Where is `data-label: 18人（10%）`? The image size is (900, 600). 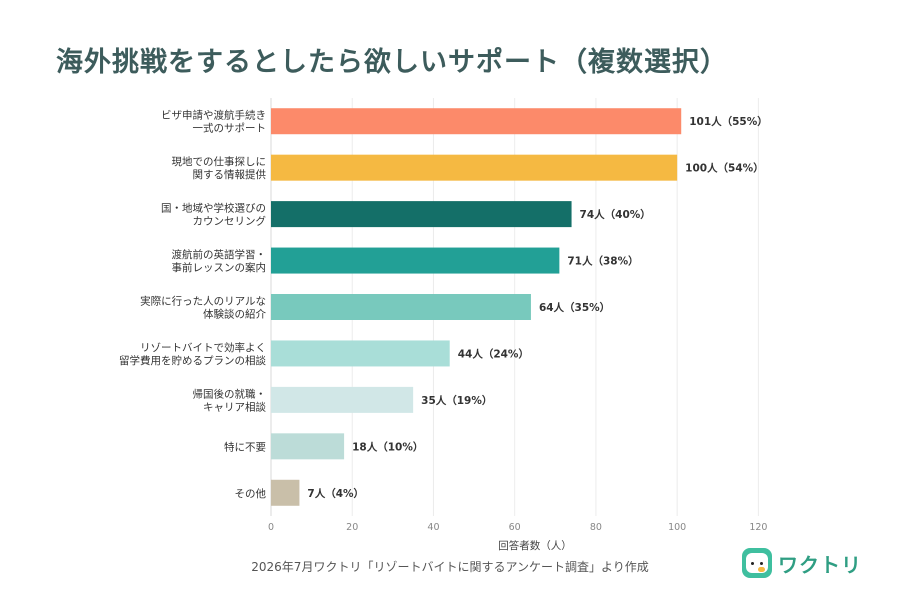
data-label: 18人（10%） is located at coordinates (387, 446).